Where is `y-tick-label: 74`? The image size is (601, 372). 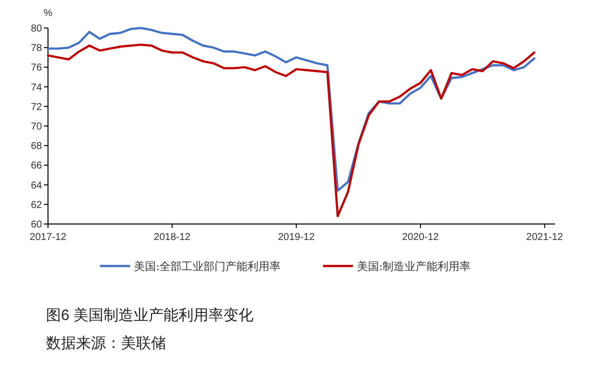
y-tick-label: 74 is located at coordinates (36, 88).